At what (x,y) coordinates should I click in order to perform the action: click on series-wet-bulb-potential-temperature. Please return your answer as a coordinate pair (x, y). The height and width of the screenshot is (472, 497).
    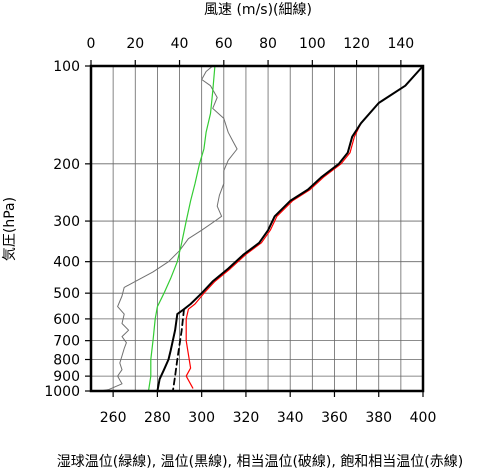
    Looking at the image, I should click on (181, 228).